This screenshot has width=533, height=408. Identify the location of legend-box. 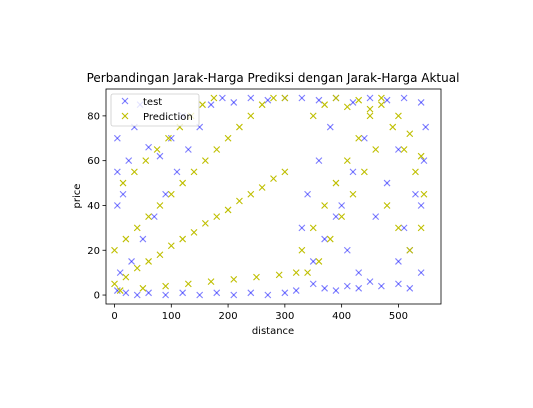
(155, 110).